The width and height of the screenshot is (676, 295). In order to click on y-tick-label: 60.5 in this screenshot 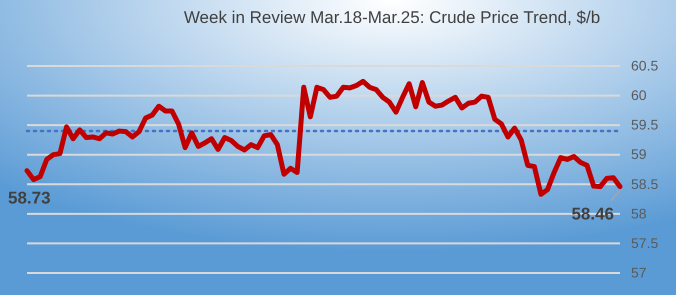, I will do `click(644, 65)`.